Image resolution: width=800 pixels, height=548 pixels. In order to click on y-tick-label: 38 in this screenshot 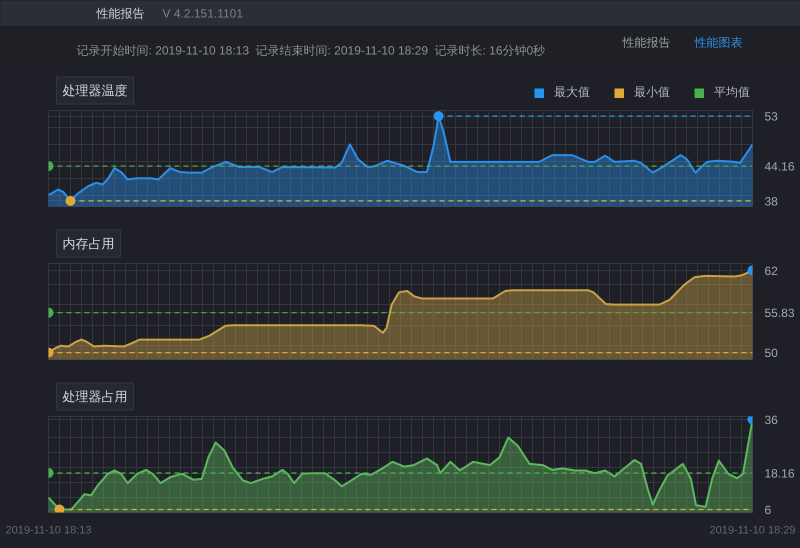, I will do `click(771, 201)`.